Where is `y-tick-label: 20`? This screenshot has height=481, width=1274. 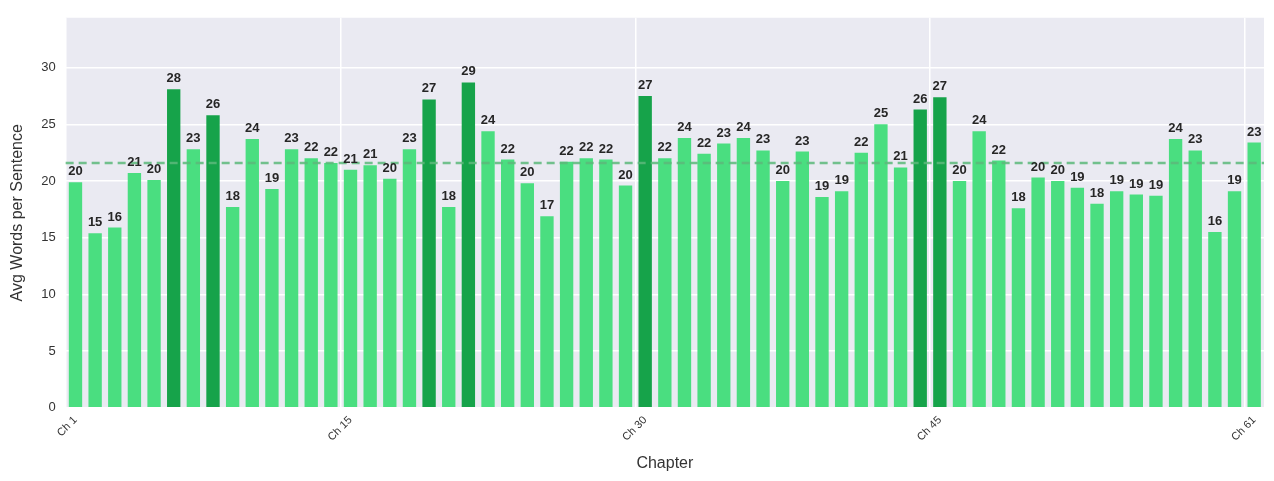
y-tick-label: 20 is located at coordinates (48, 180).